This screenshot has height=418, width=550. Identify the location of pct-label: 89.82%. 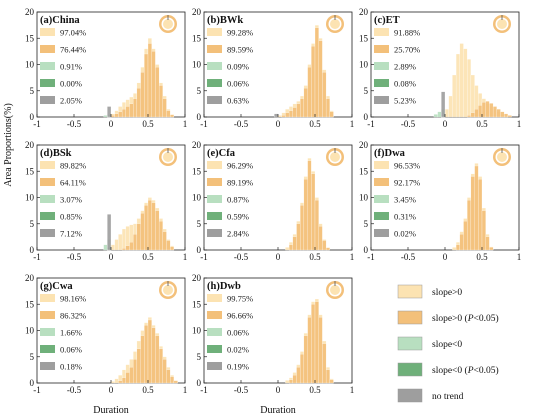
(73, 166).